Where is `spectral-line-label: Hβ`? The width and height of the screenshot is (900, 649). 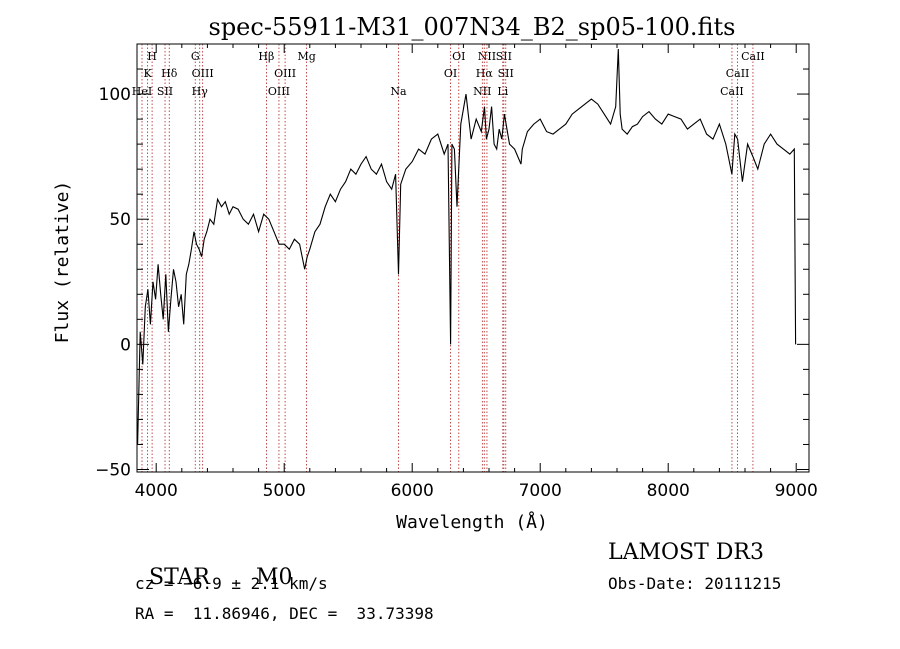
spectral-line-label: Hβ is located at coordinates (266, 56).